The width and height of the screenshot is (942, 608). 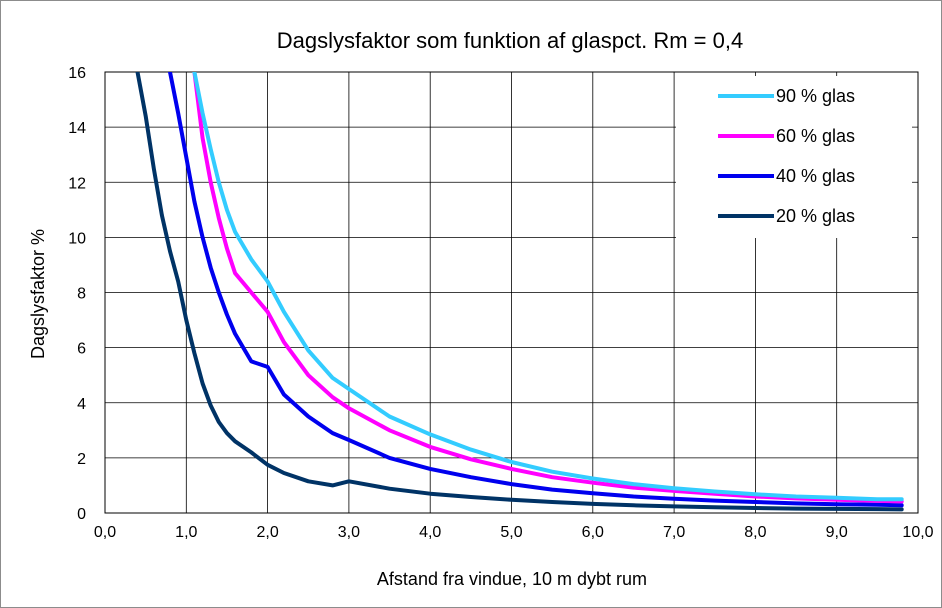 What do you see at coordinates (815, 176) in the screenshot?
I see `legend-label: 40 % glas` at bounding box center [815, 176].